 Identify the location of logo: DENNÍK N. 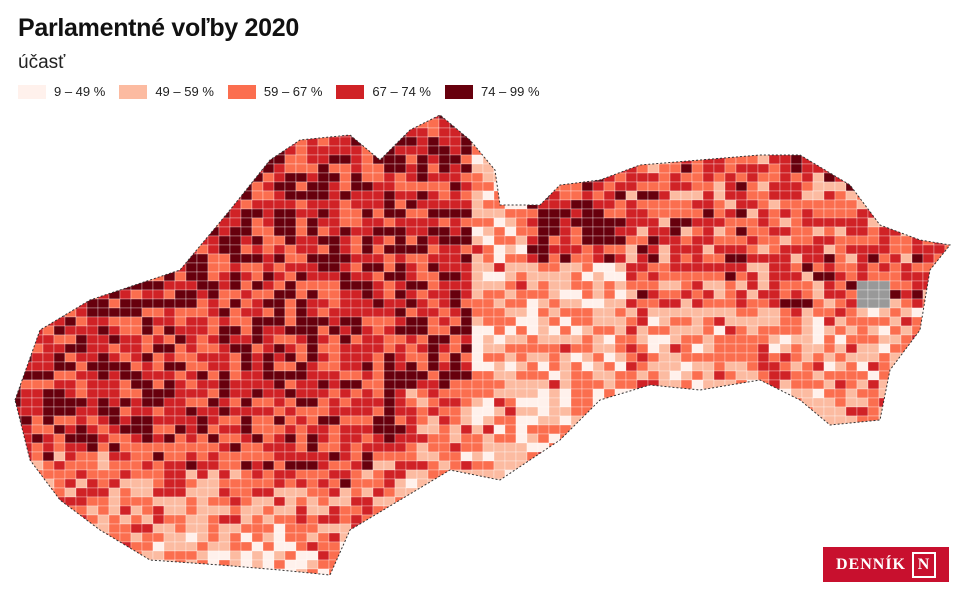
(886, 564).